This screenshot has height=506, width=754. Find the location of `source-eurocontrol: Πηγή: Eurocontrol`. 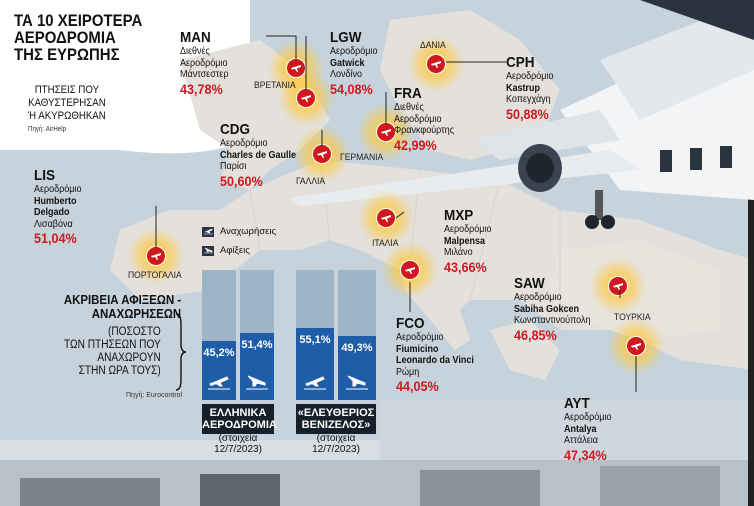

source-eurocontrol: Πηγή: Eurocontrol is located at coordinates (154, 395).